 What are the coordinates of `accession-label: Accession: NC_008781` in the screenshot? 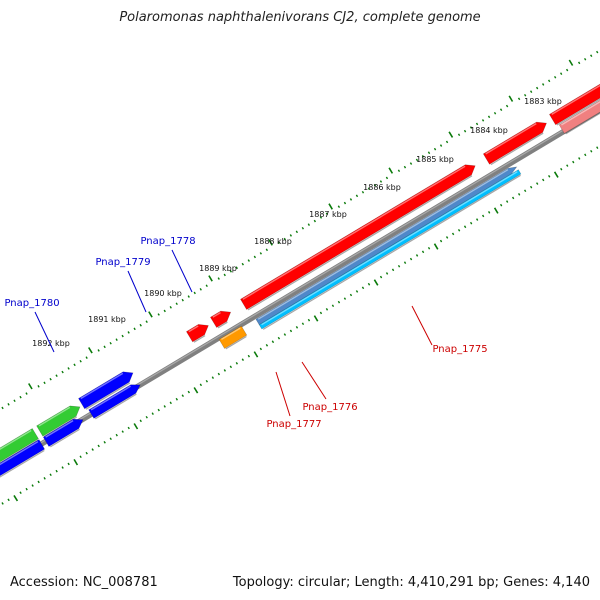 It's located at (84, 582).